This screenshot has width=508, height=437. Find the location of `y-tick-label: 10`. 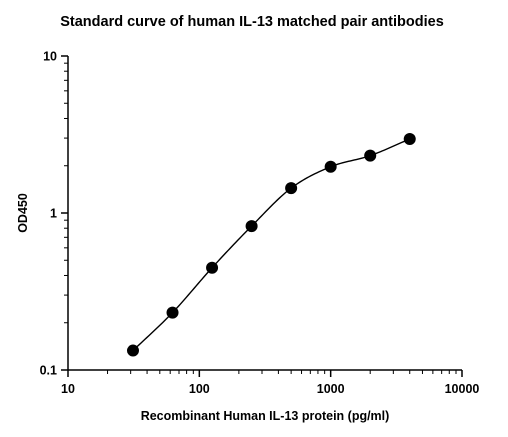

y-tick-label: 10 is located at coordinates (50, 57).